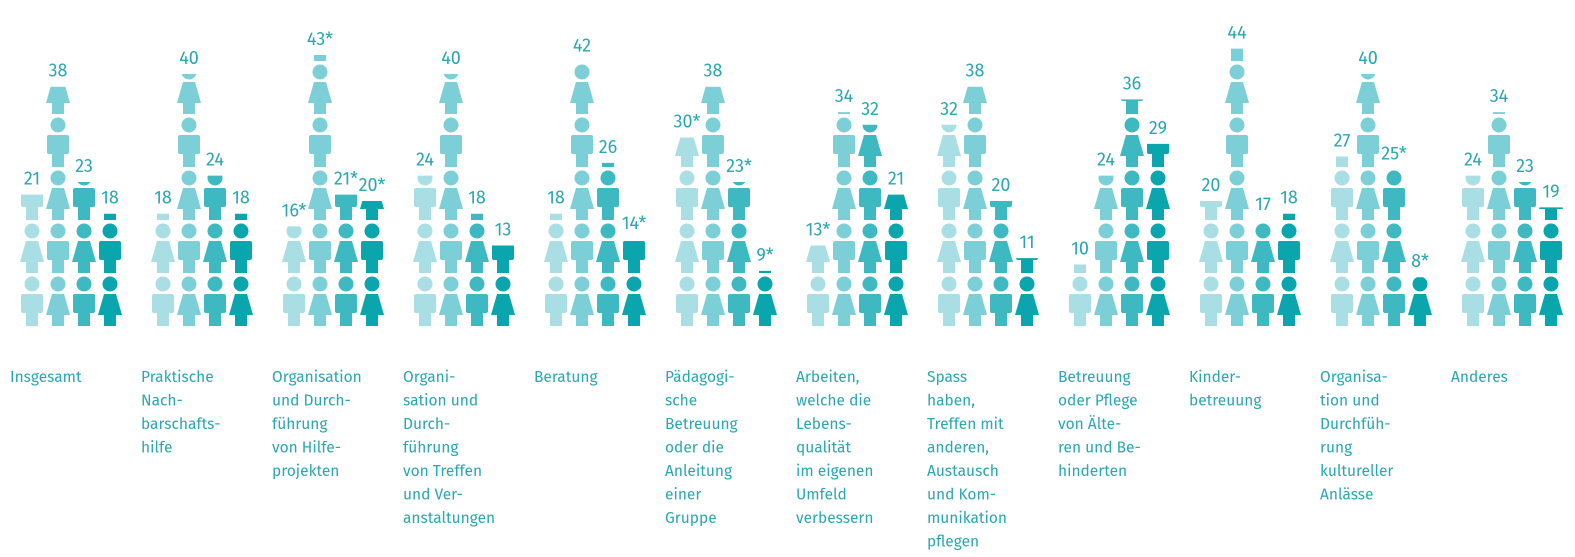  What do you see at coordinates (1346, 496) in the screenshot?
I see `category-label-line: Anlässe` at bounding box center [1346, 496].